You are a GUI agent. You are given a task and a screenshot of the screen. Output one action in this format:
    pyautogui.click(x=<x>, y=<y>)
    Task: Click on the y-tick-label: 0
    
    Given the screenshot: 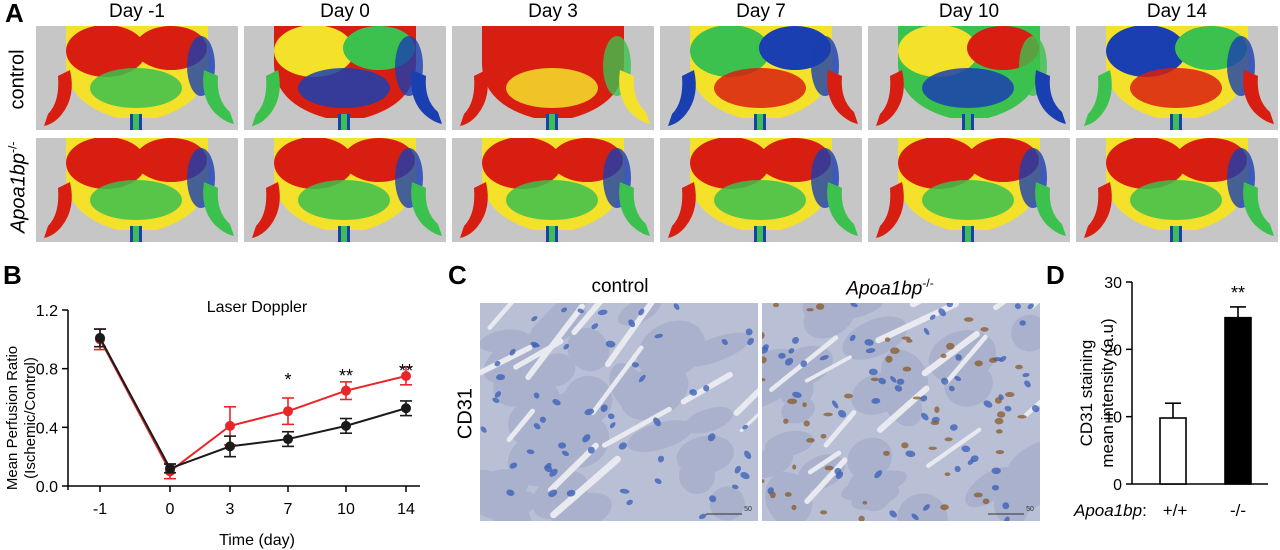 What is the action you would take?
    pyautogui.click(x=1117, y=485)
    